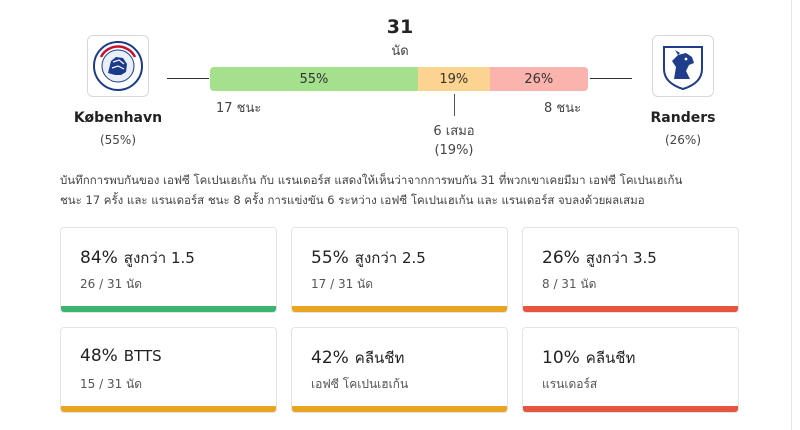 The height and width of the screenshot is (430, 800). Describe the element at coordinates (142, 356) in the screenshot. I see `stat-label: BTTS` at that location.